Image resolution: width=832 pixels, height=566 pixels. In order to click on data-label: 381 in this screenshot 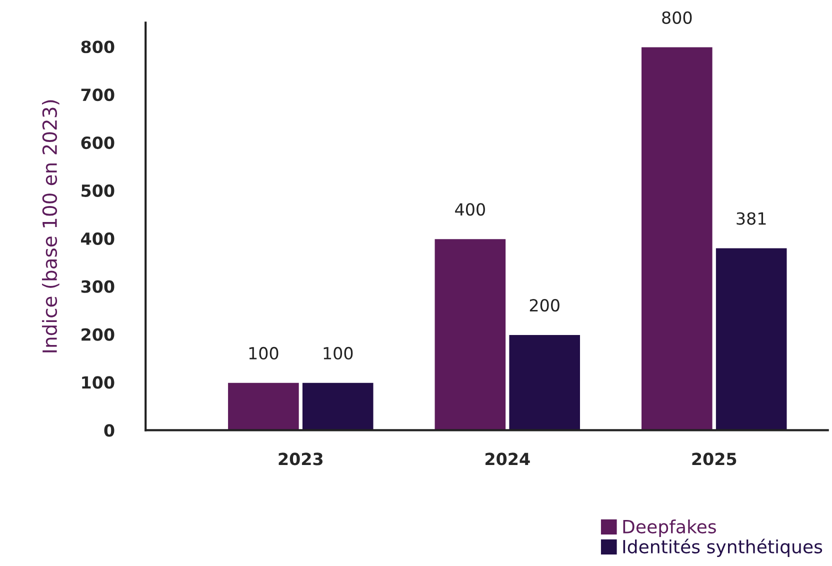, I will do `click(751, 218)`.